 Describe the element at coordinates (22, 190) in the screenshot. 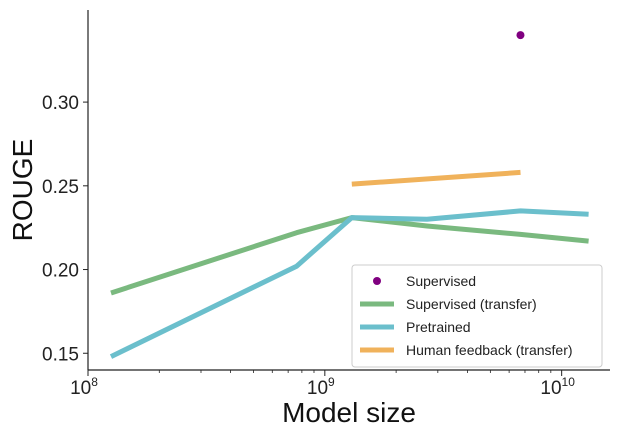

I see `y-axis-title: ROUGE` at that location.